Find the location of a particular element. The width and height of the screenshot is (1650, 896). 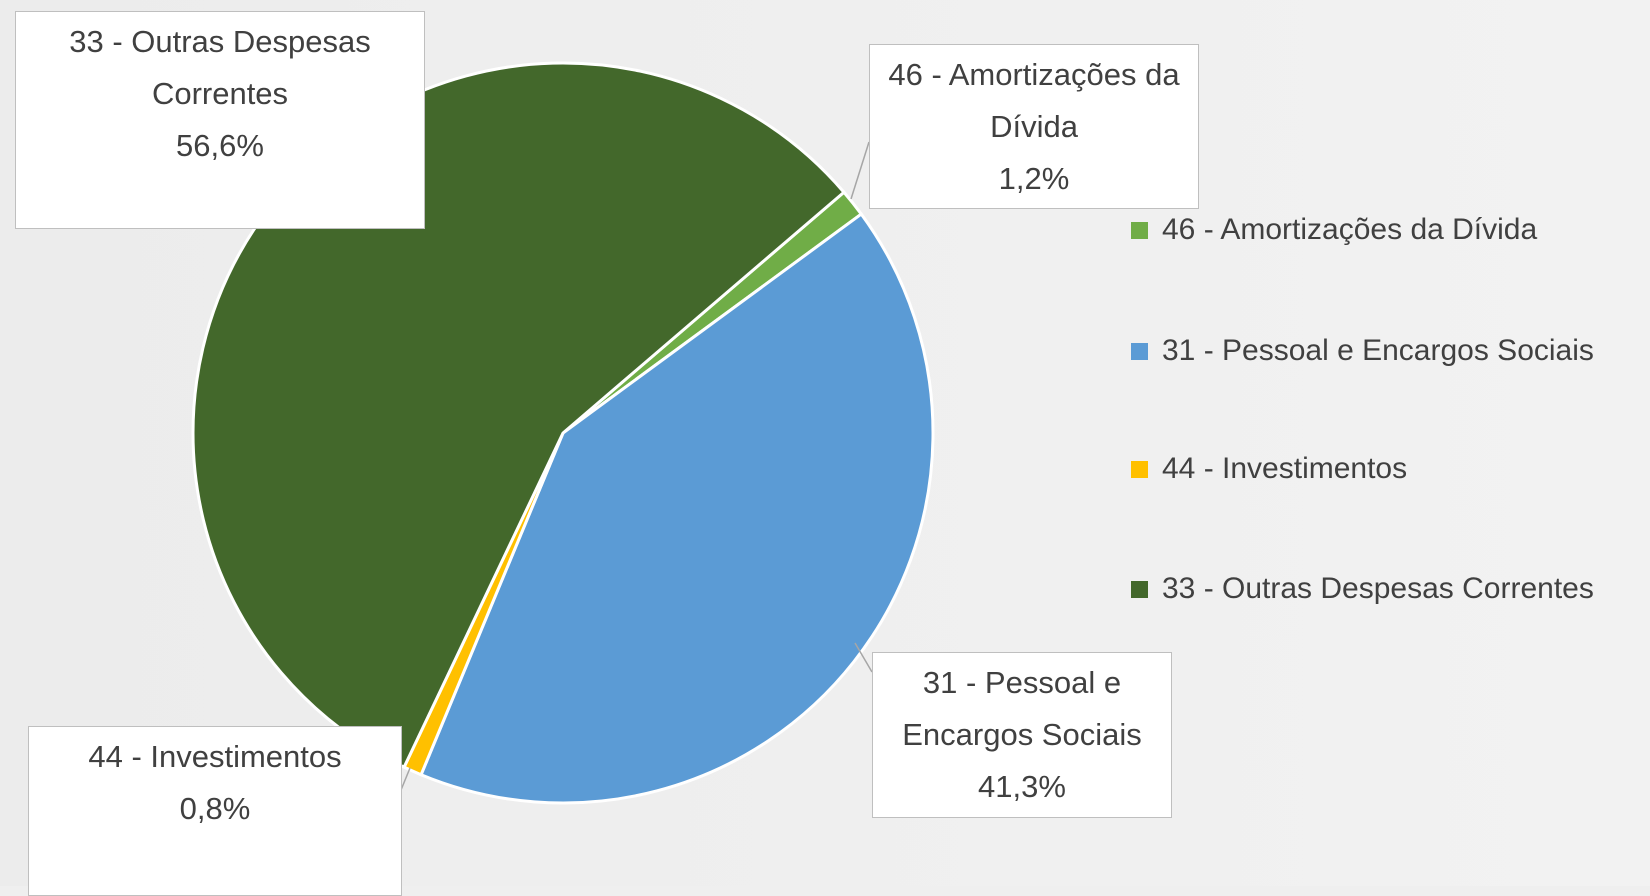

data-label: 33 - Outras Despesas Correntes 56,6% is located at coordinates (220, 120).